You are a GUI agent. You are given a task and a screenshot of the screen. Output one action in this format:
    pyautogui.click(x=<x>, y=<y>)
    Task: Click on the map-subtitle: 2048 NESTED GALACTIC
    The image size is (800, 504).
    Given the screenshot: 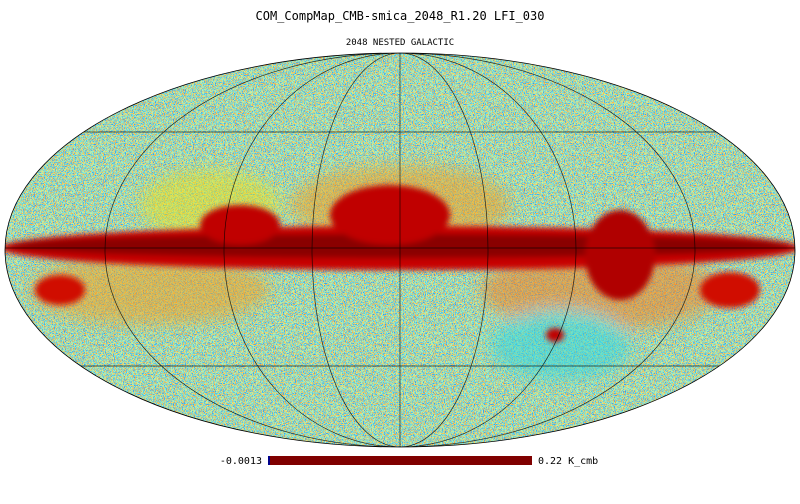 What is the action you would take?
    pyautogui.click(x=400, y=43)
    